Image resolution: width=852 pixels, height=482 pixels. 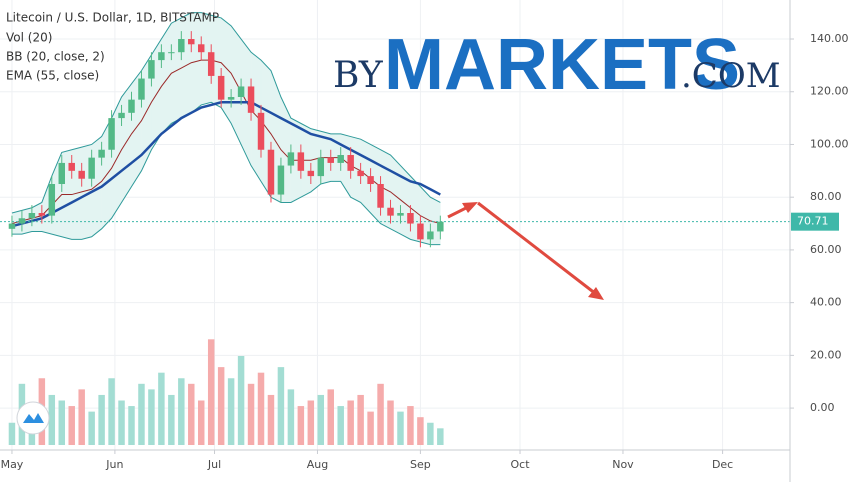 What do you see at coordinates (829, 91) in the screenshot?
I see `y-tick-label: 120.00` at bounding box center [829, 91].